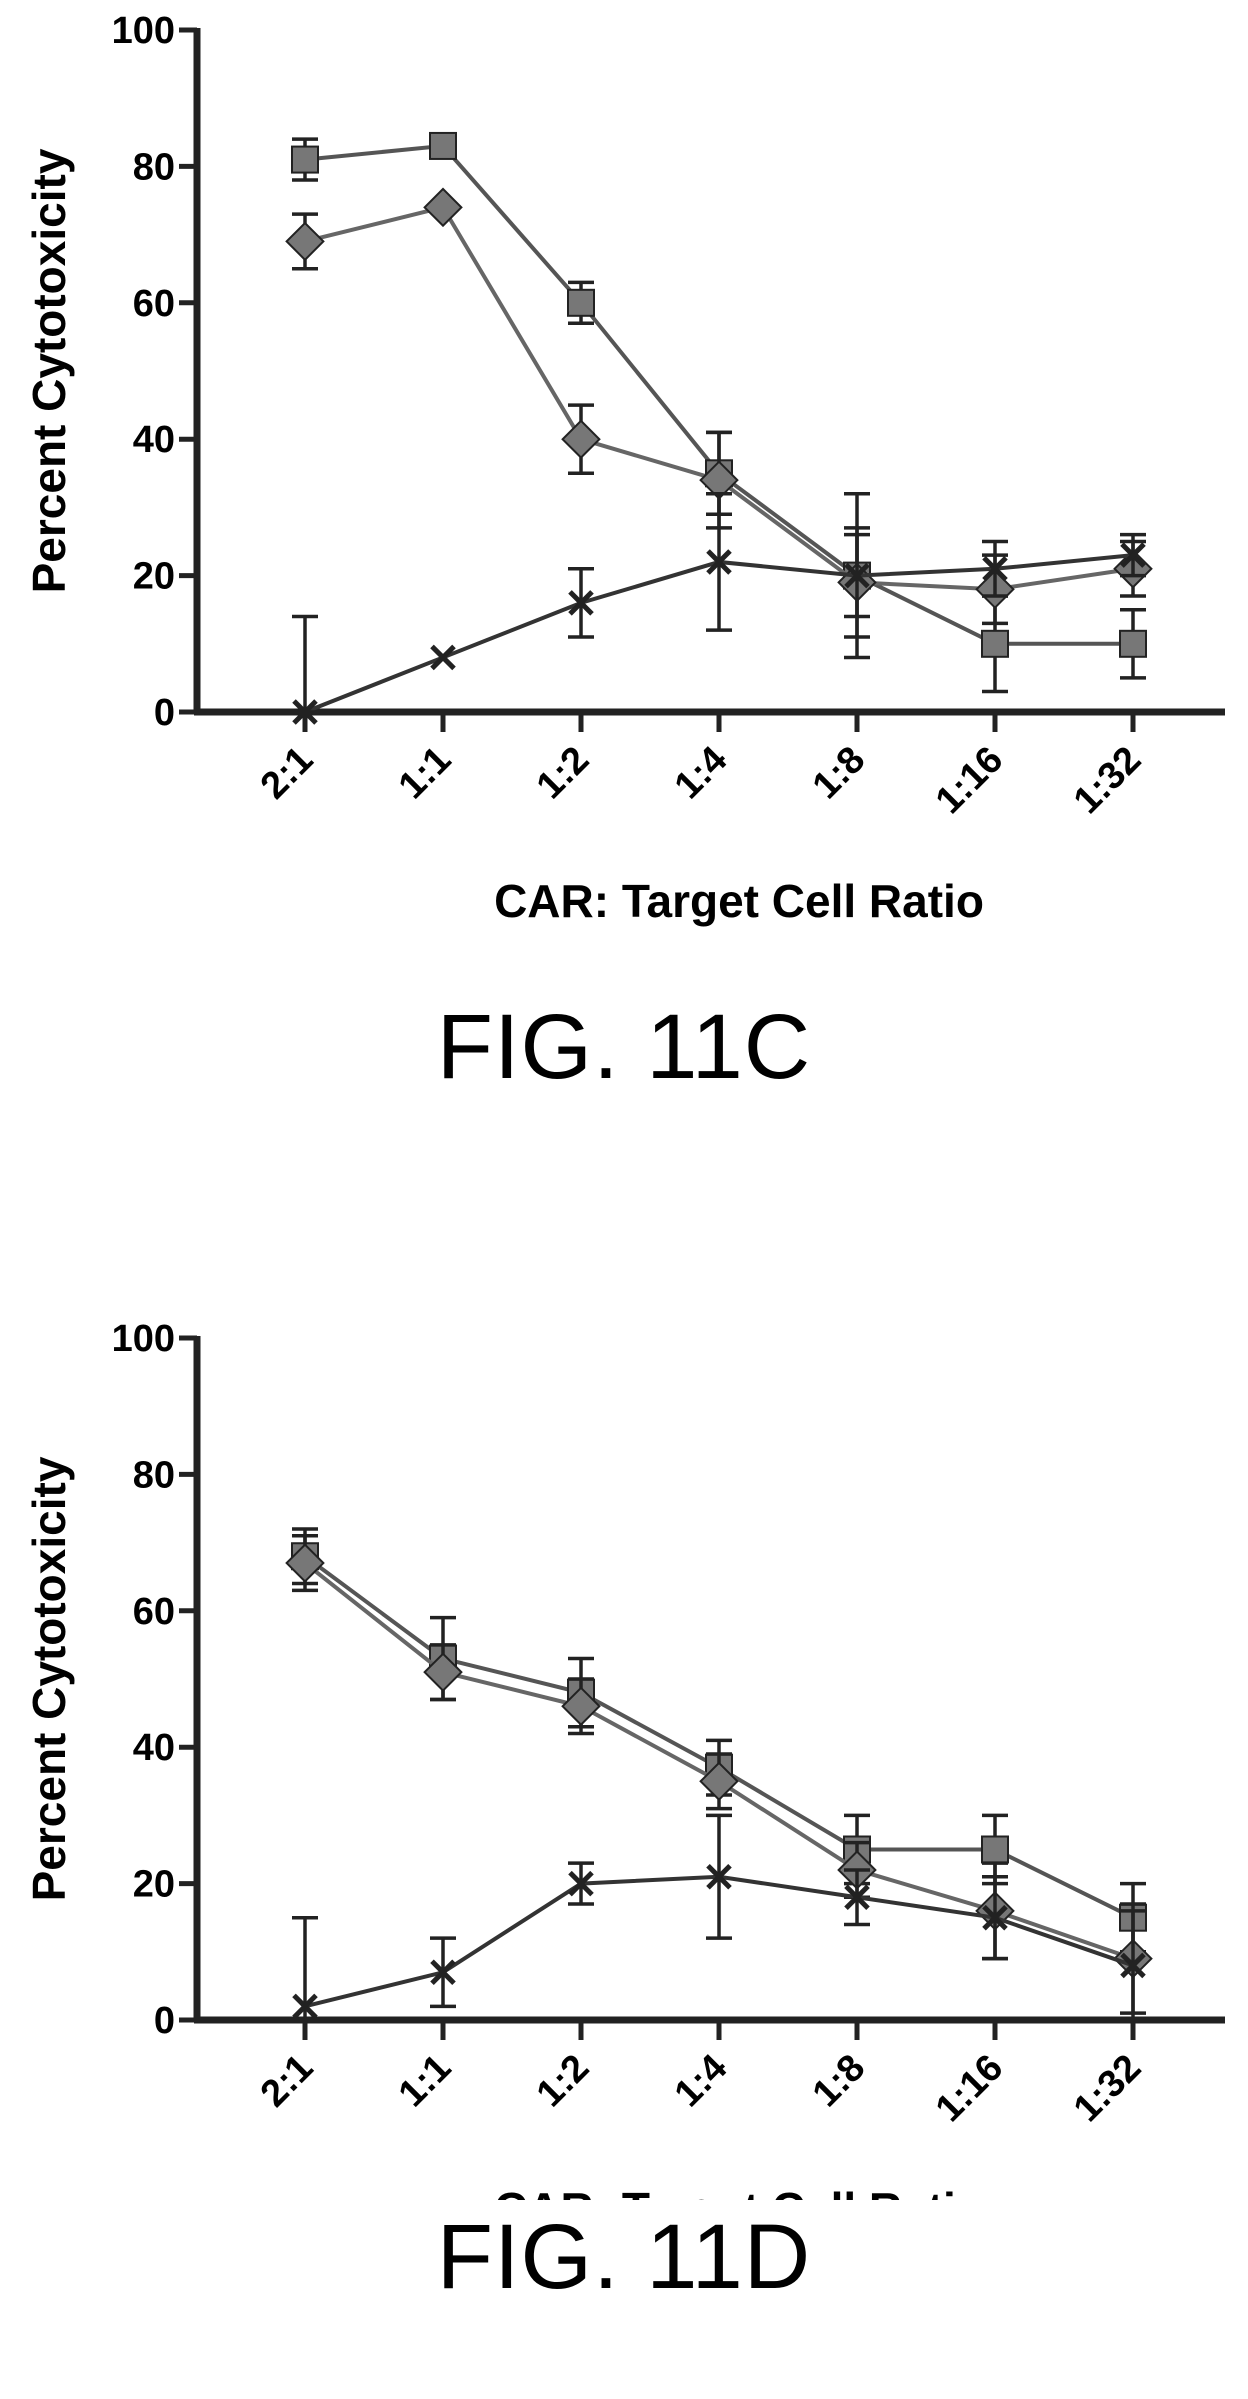 This screenshot has height=2399, width=1248. Describe the element at coordinates (425, 2081) in the screenshot. I see `fig11d-x-tick-label: 1:1` at that location.